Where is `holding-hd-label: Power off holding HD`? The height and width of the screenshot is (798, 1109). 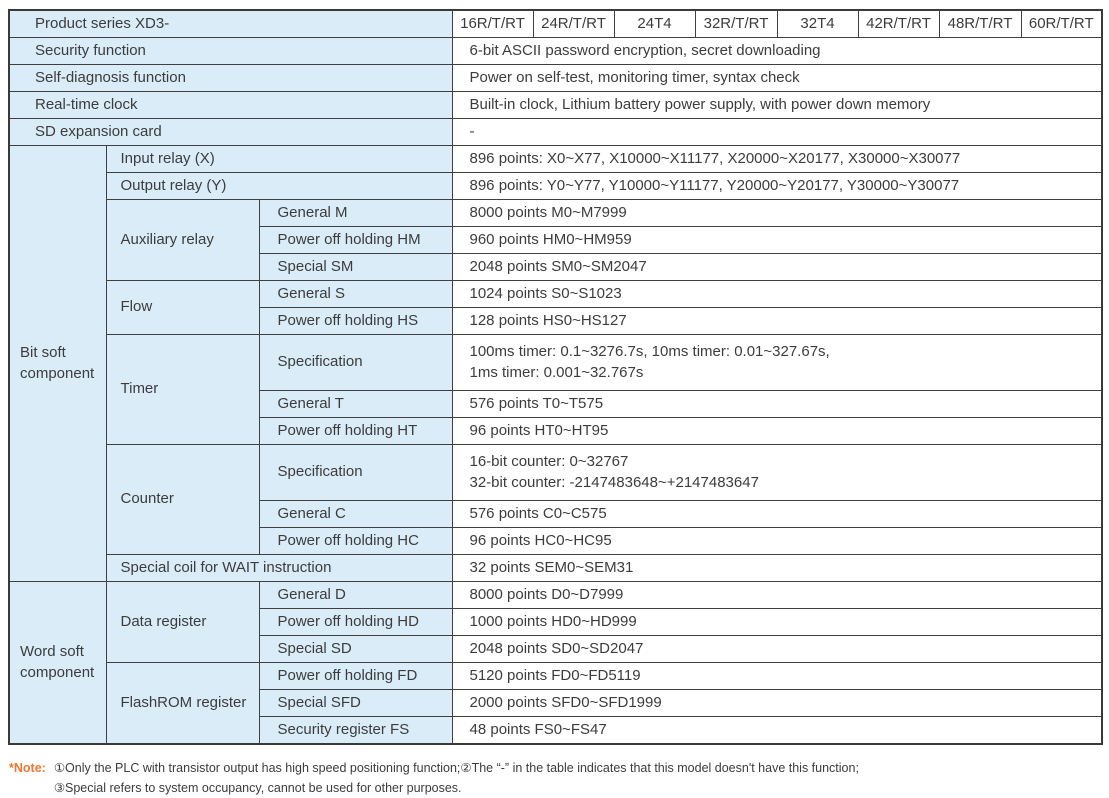
holding-hd-label: Power off holding HD is located at coordinates (355, 622).